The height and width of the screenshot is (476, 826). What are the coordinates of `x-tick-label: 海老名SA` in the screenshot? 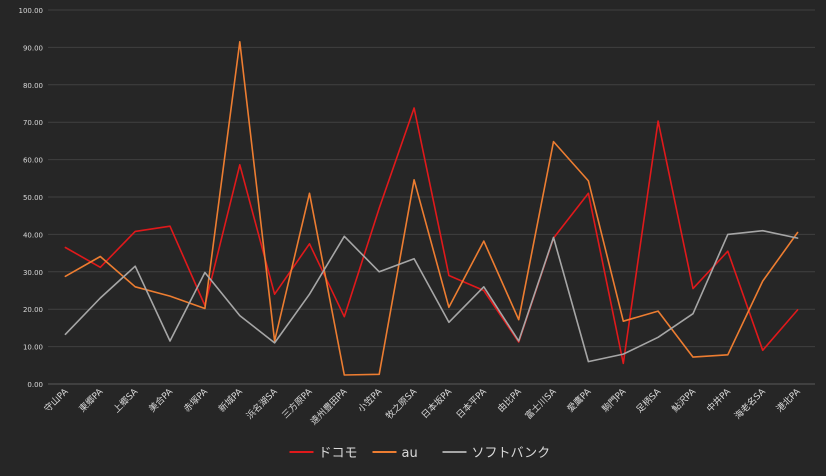 It's located at (750, 403).